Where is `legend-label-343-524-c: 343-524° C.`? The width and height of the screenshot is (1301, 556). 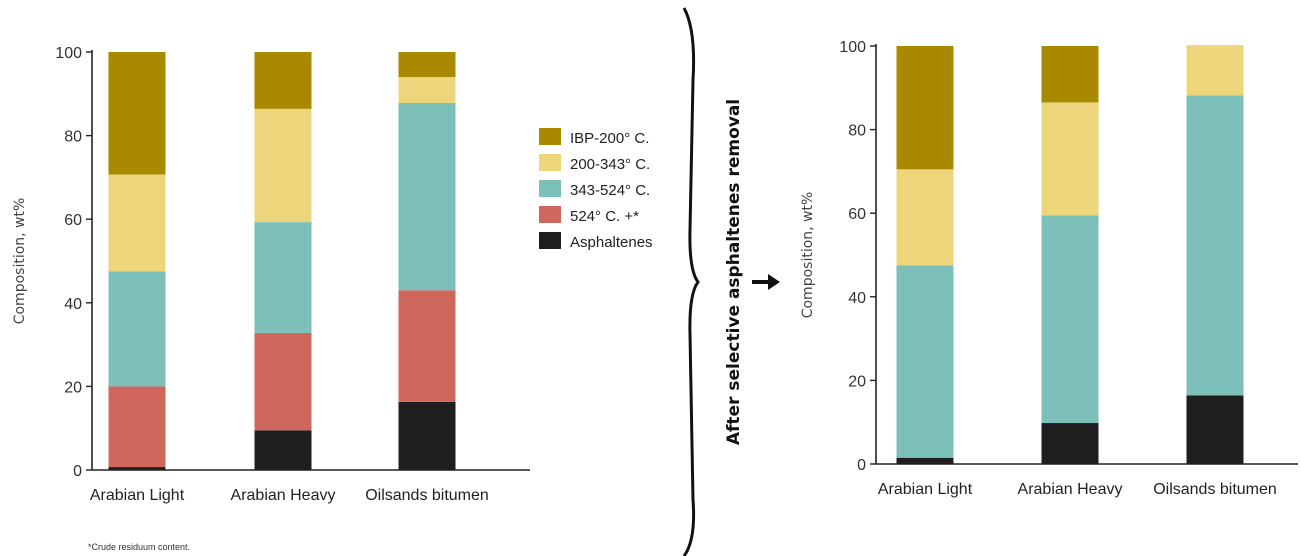 legend-label-343-524-c: 343-524° C. is located at coordinates (610, 190).